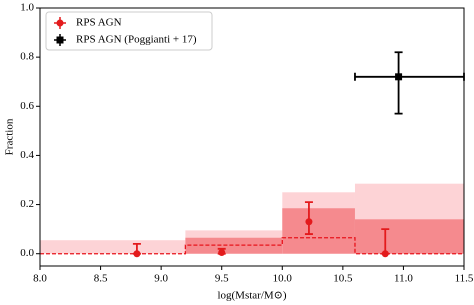 This screenshot has height=305, width=474. I want to click on step-line, so click(252, 246).